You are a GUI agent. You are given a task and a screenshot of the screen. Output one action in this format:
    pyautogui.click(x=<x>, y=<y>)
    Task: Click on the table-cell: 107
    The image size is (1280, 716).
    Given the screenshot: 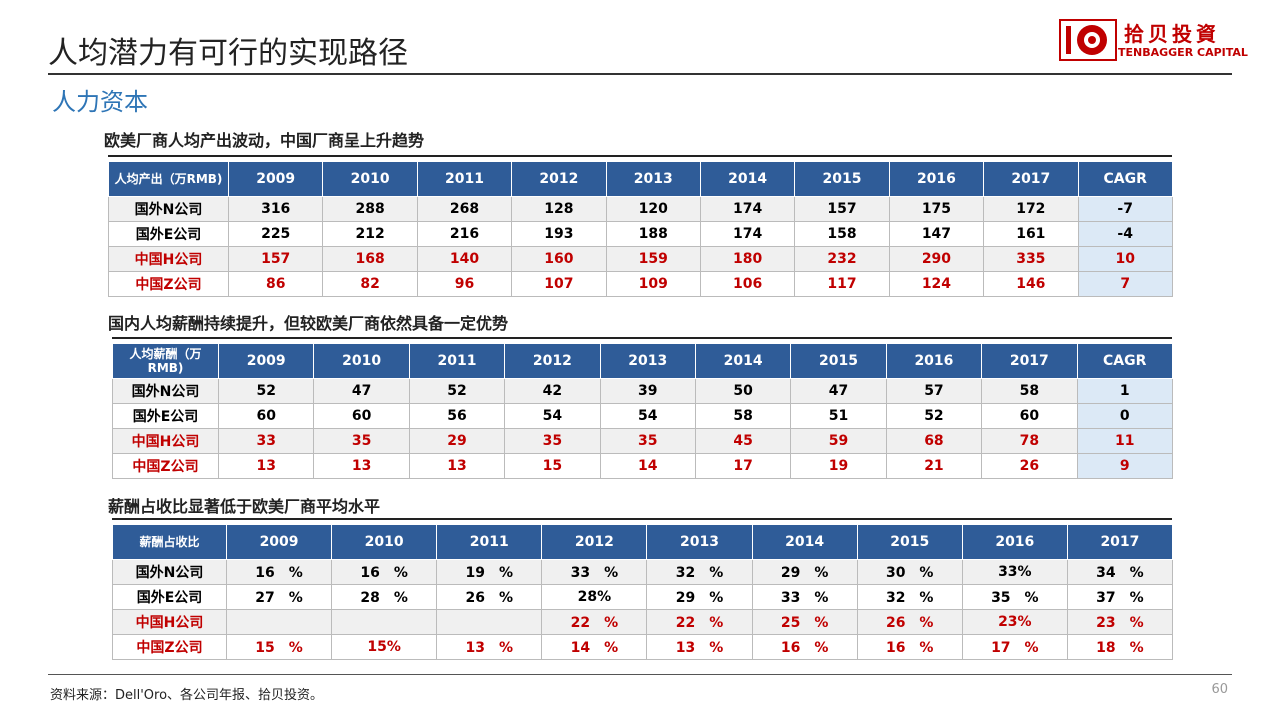 What is the action you would take?
    pyautogui.click(x=559, y=284)
    